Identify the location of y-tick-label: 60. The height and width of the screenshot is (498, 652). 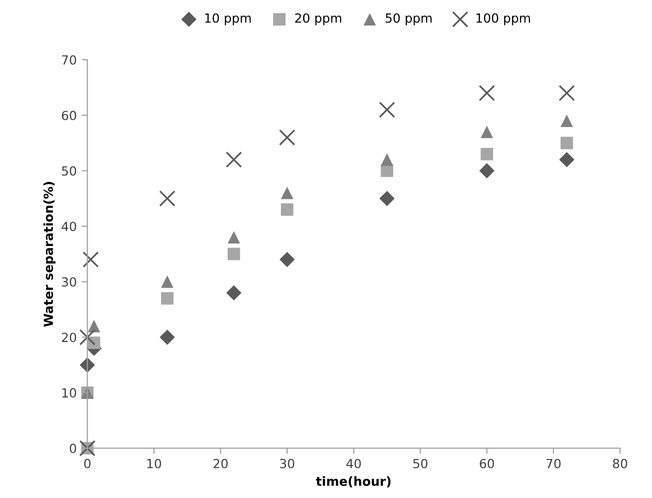
(69, 115).